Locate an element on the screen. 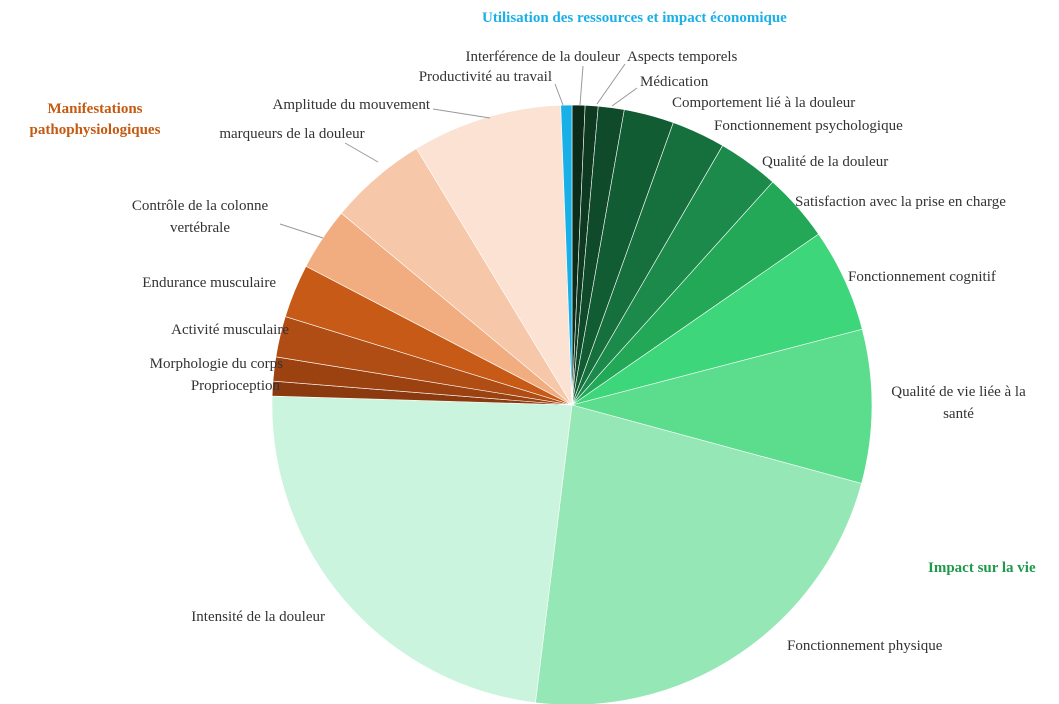  slice-label: Satisfaction avec la prise en charge is located at coordinates (900, 202).